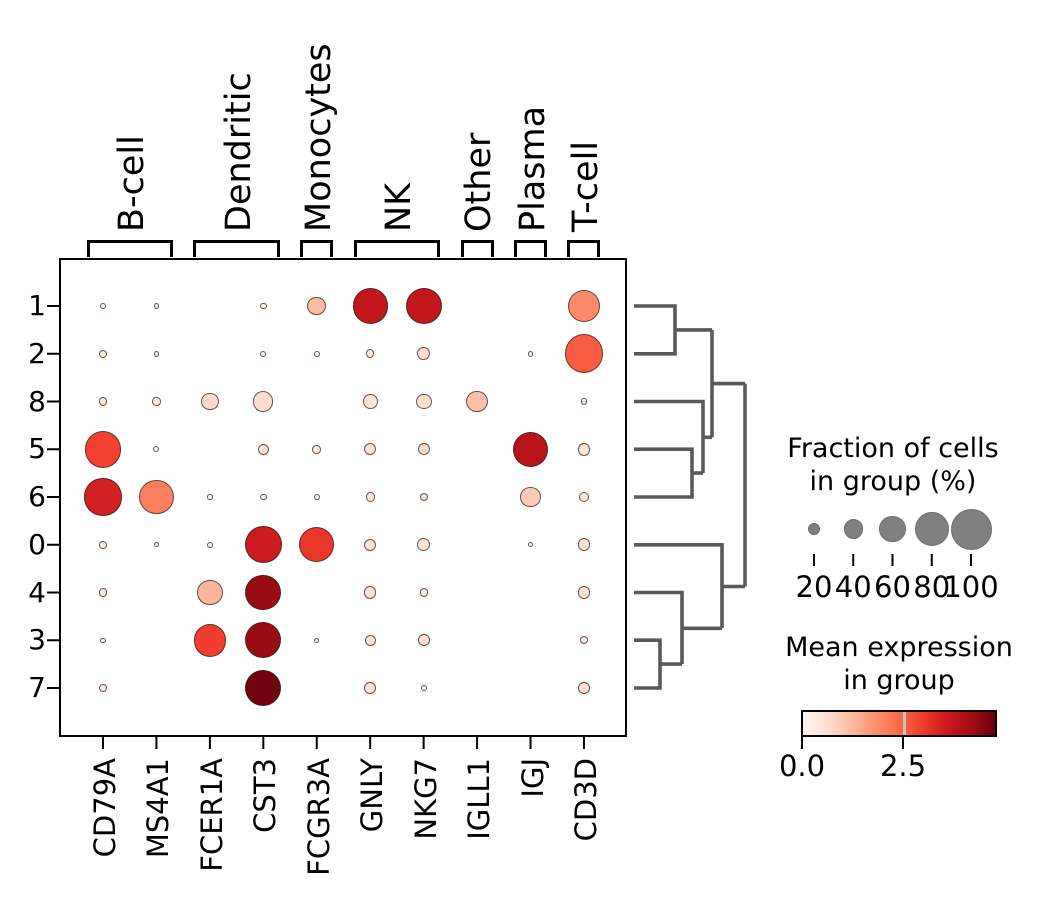 The height and width of the screenshot is (908, 1055). I want to click on gene-label: FCER1A, so click(211, 815).